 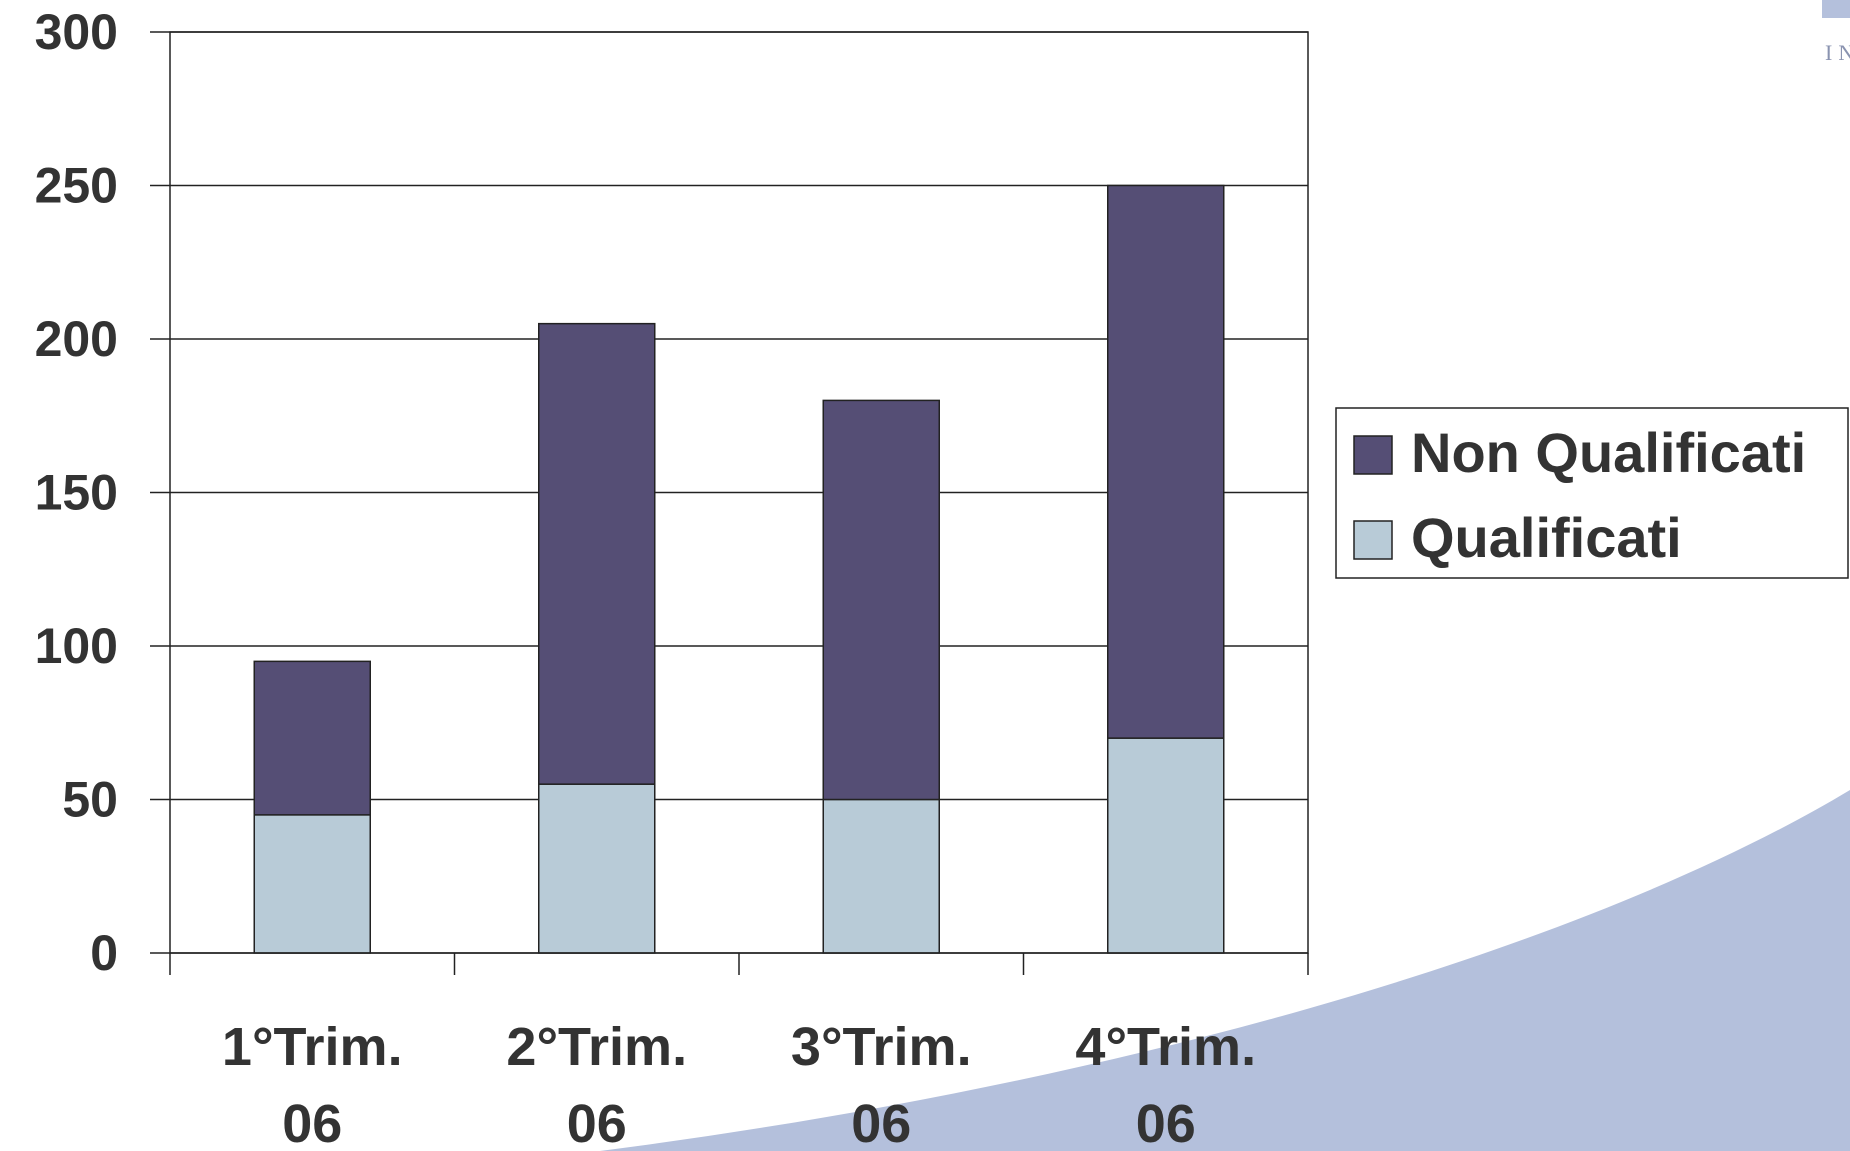 I want to click on y-tick-label: 50, so click(x=90, y=800).